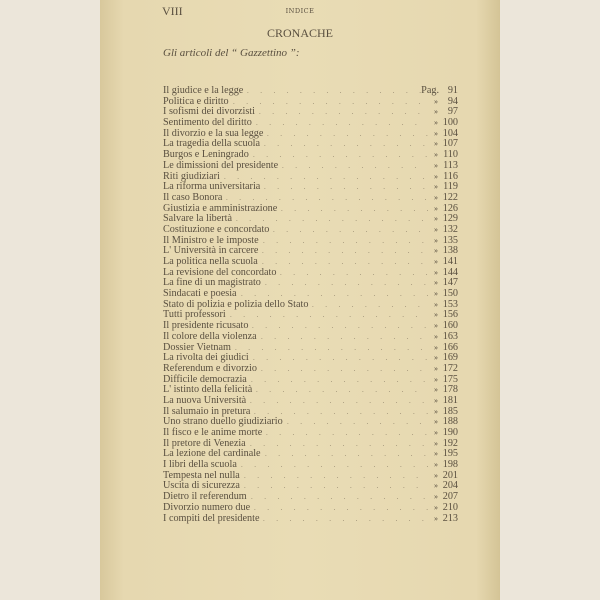 The image size is (600, 600). I want to click on entry-title: Stato di polizia e polizia dello Stato, so click(236, 304).